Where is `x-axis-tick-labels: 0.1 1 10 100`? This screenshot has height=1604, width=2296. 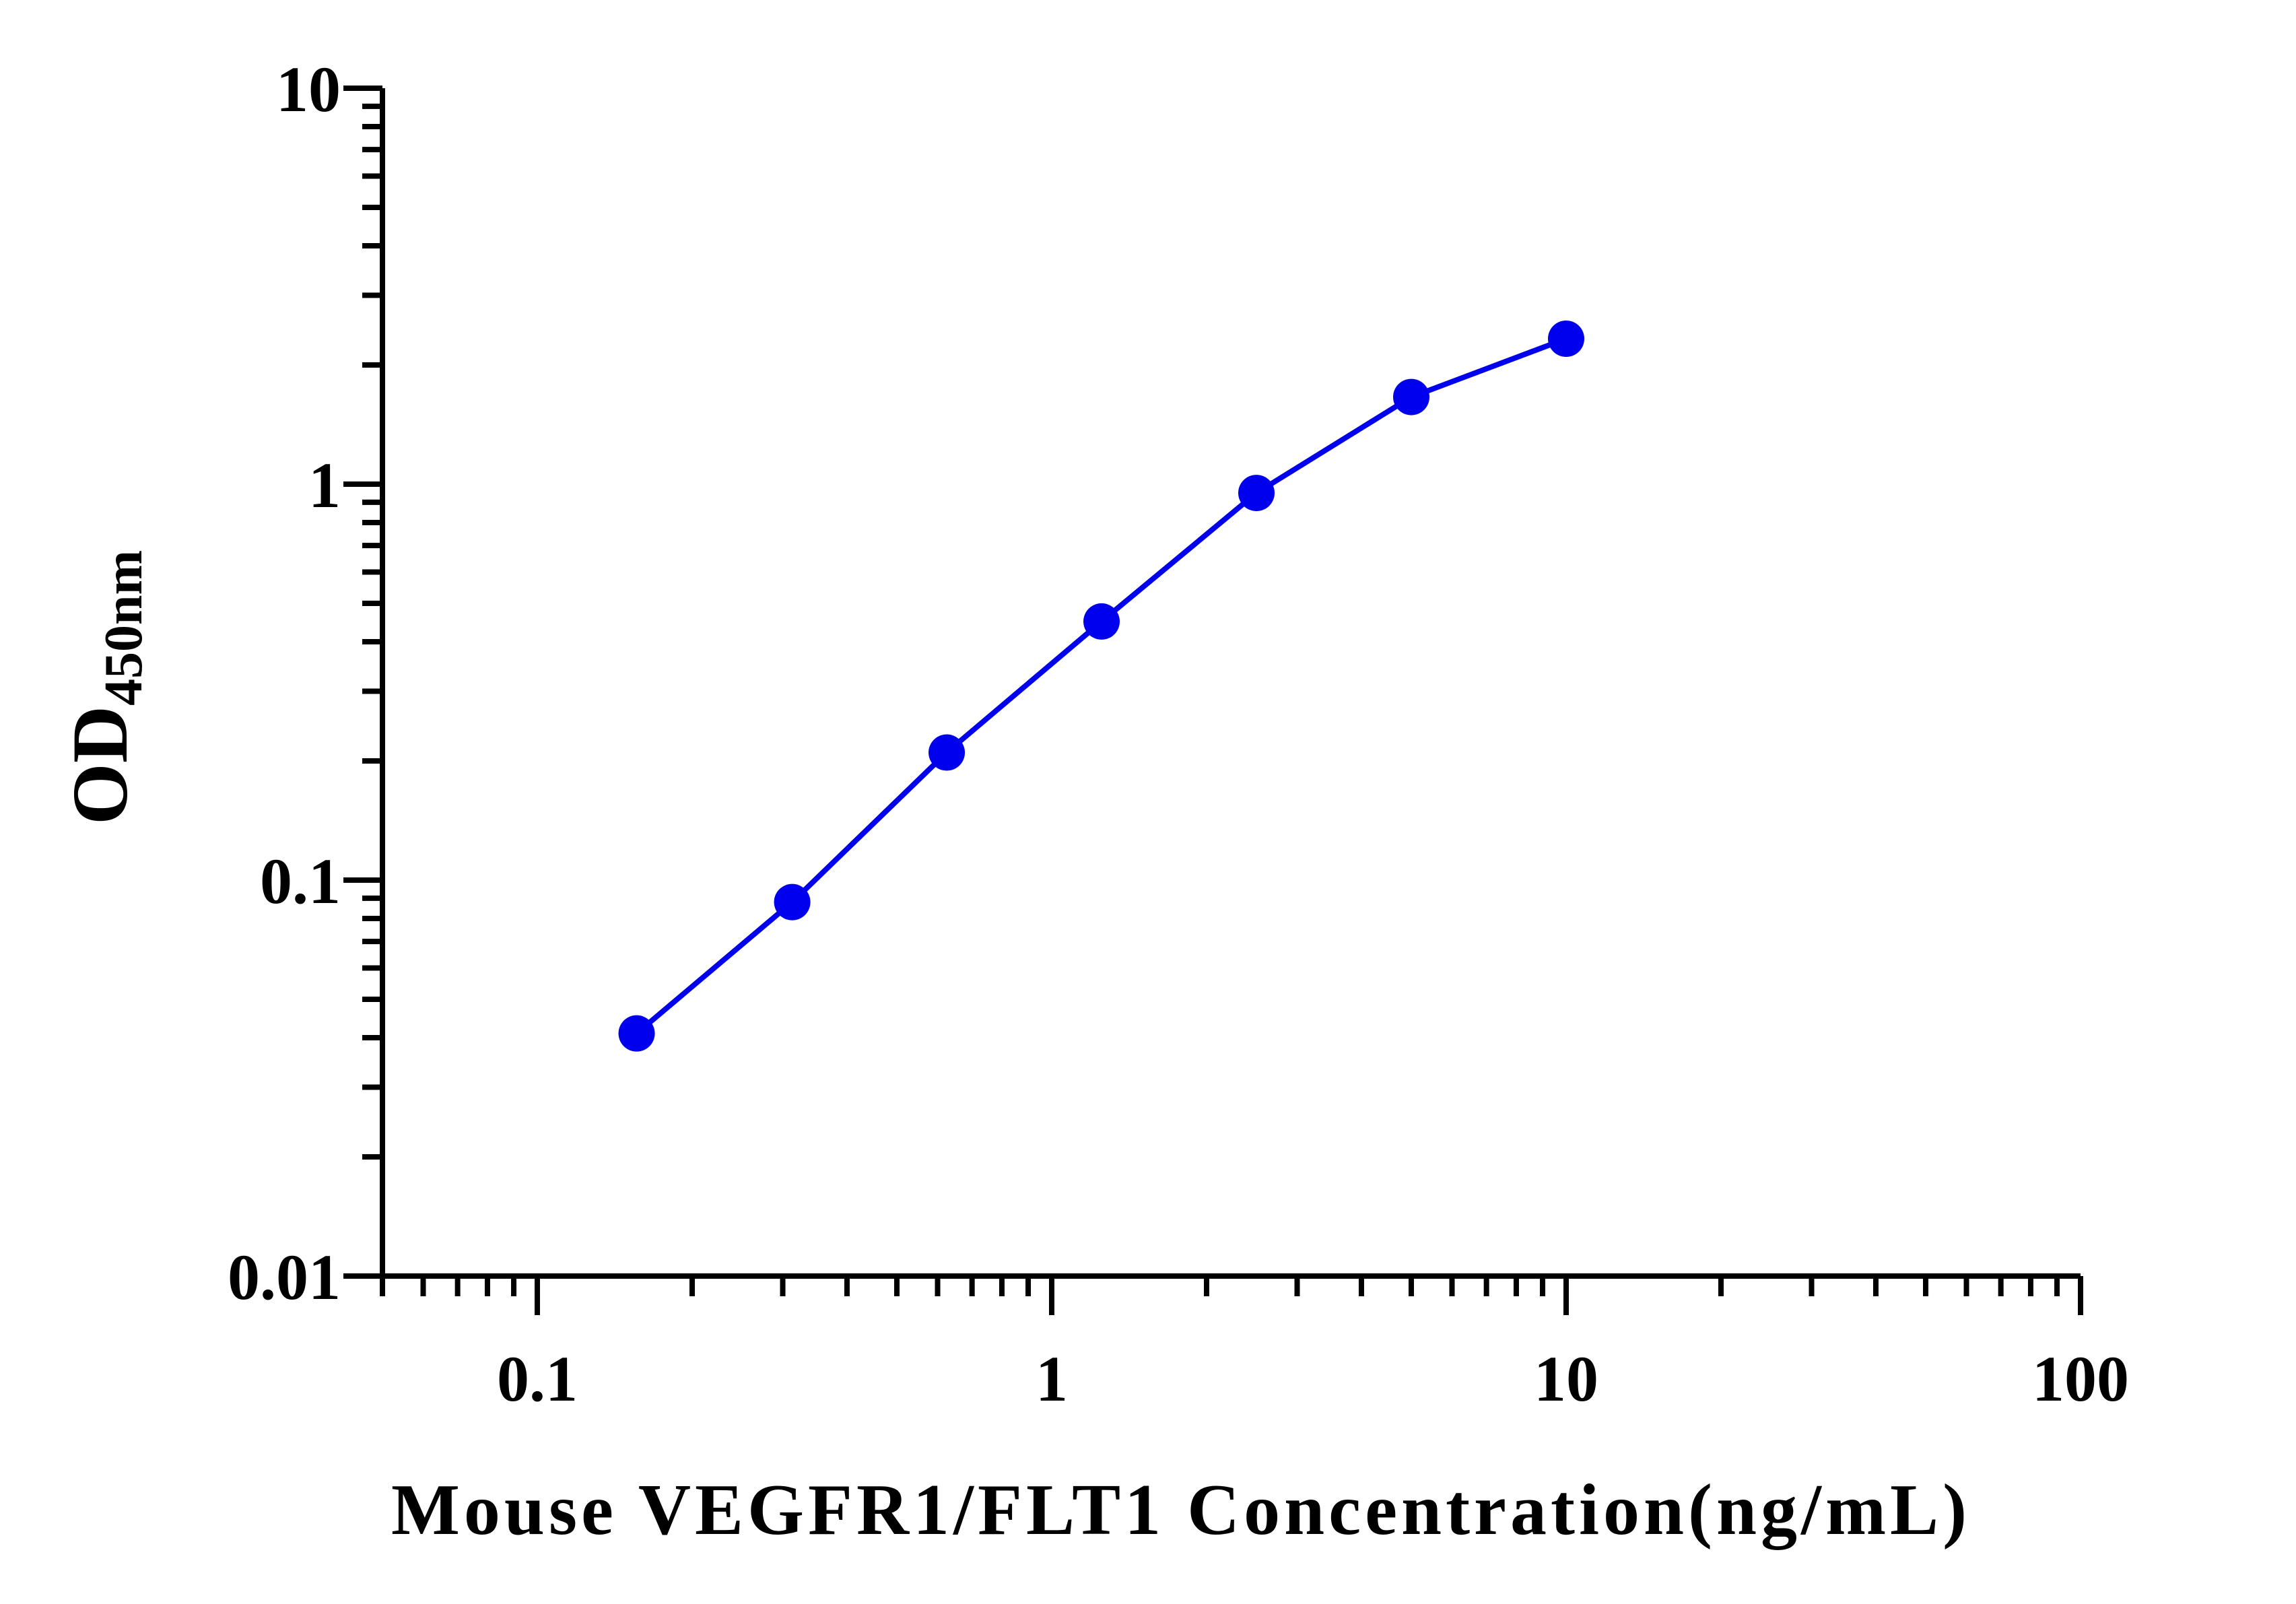 x-axis-tick-labels: 0.1 1 10 100 is located at coordinates (1313, 1379).